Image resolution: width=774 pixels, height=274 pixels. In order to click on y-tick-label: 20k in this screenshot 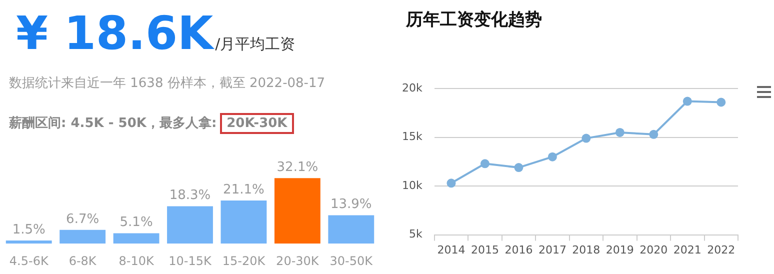, I will do `click(412, 87)`.